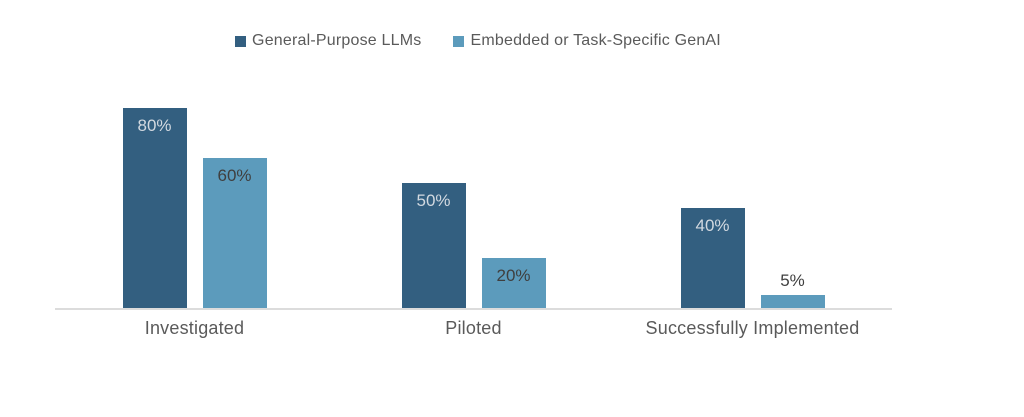  Describe the element at coordinates (752, 328) in the screenshot. I see `x-axis-category-label: Successfully Implemented` at that location.